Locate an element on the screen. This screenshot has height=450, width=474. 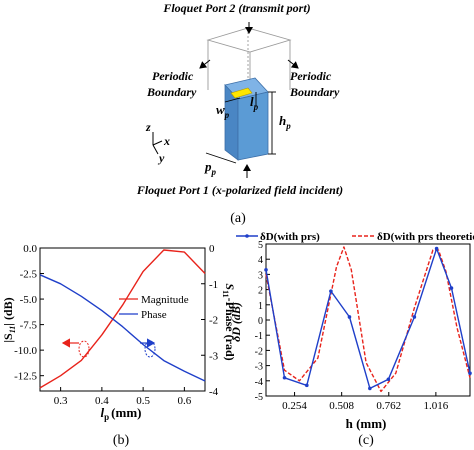
x-tick-label: 1.016 is located at coordinates (436, 406).